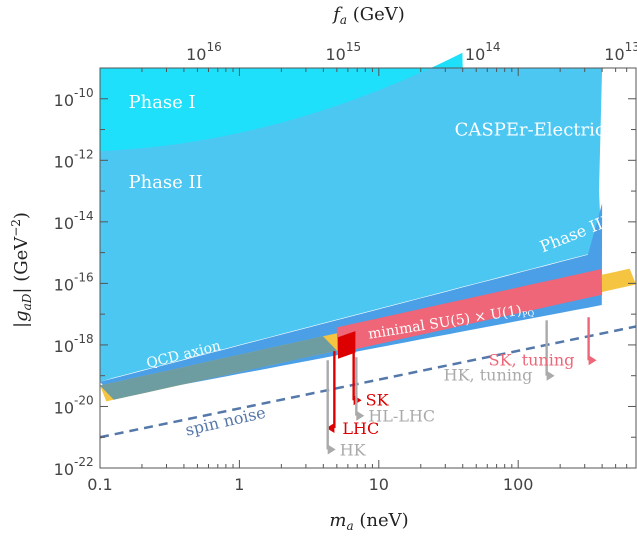  What do you see at coordinates (461, 386) in the screenshot?
I see `arrows-layer` at bounding box center [461, 386].